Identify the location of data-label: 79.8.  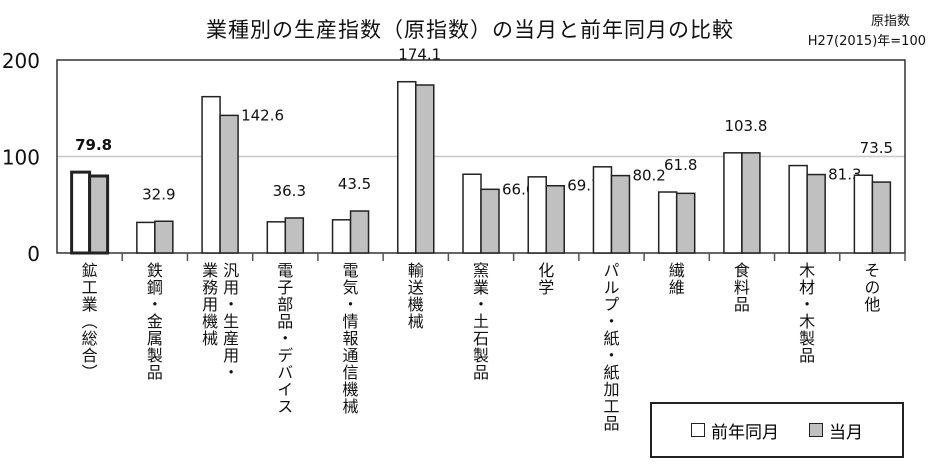
(93, 145).